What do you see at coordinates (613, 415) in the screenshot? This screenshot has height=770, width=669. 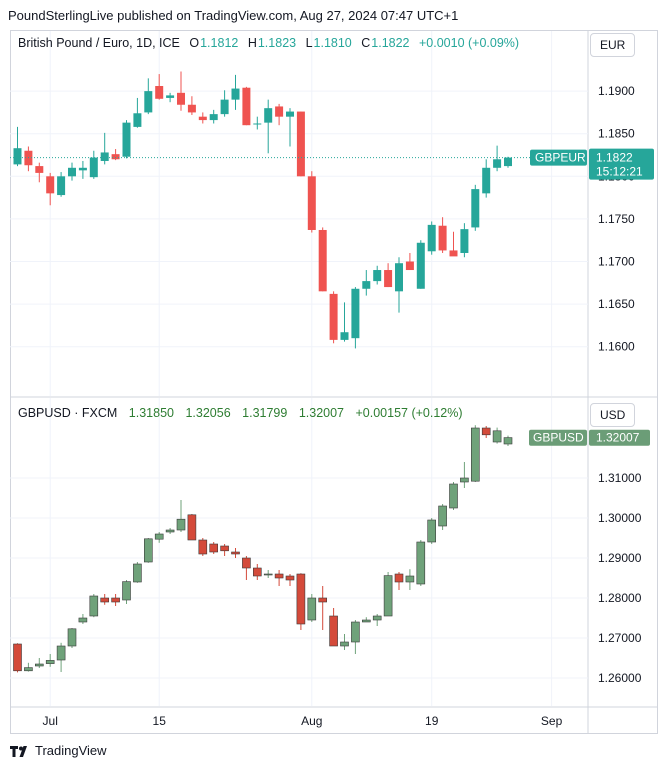 I see `pane2-currency-button: USD` at bounding box center [613, 415].